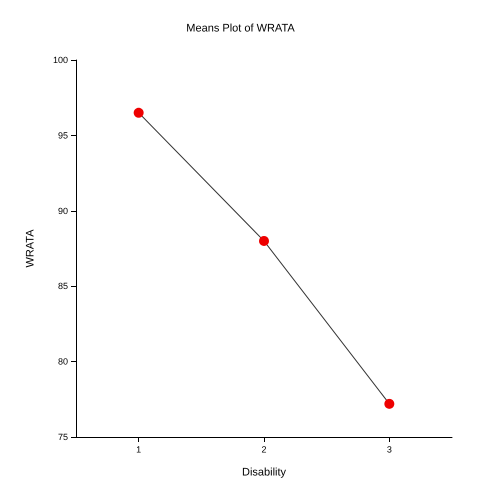  What do you see at coordinates (389, 449) in the screenshot?
I see `x-tick-label: 3` at bounding box center [389, 449].